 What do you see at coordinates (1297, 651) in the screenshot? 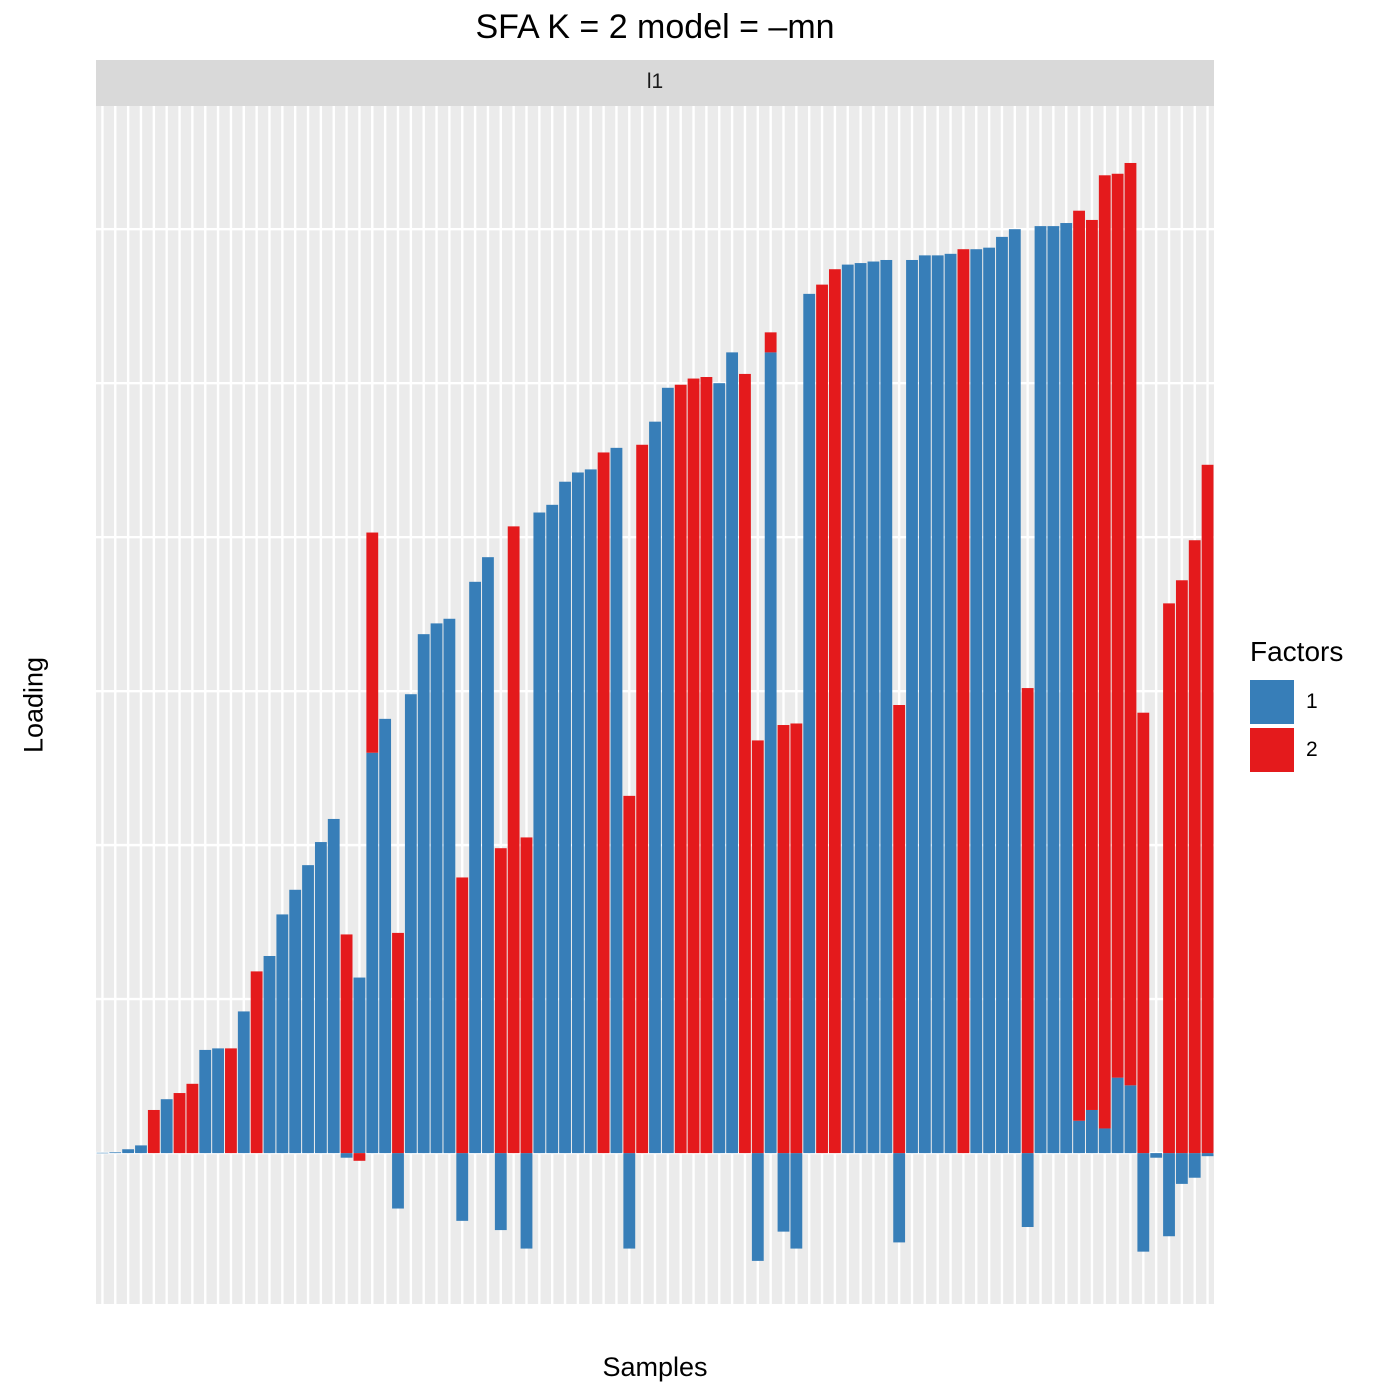
I see `legend-title: Factors` at bounding box center [1297, 651].